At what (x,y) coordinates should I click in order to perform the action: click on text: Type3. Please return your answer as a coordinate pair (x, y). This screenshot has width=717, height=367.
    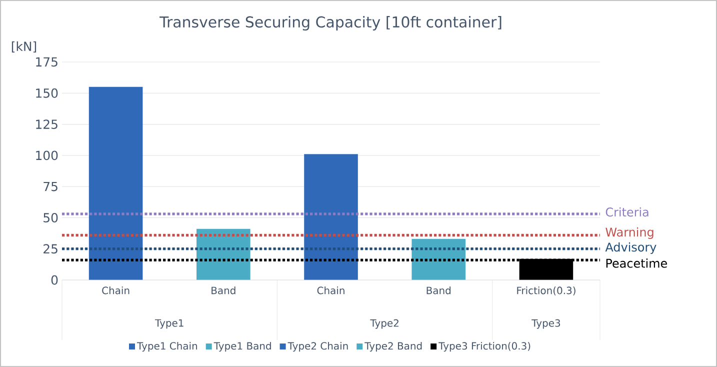
    Looking at the image, I should click on (546, 324).